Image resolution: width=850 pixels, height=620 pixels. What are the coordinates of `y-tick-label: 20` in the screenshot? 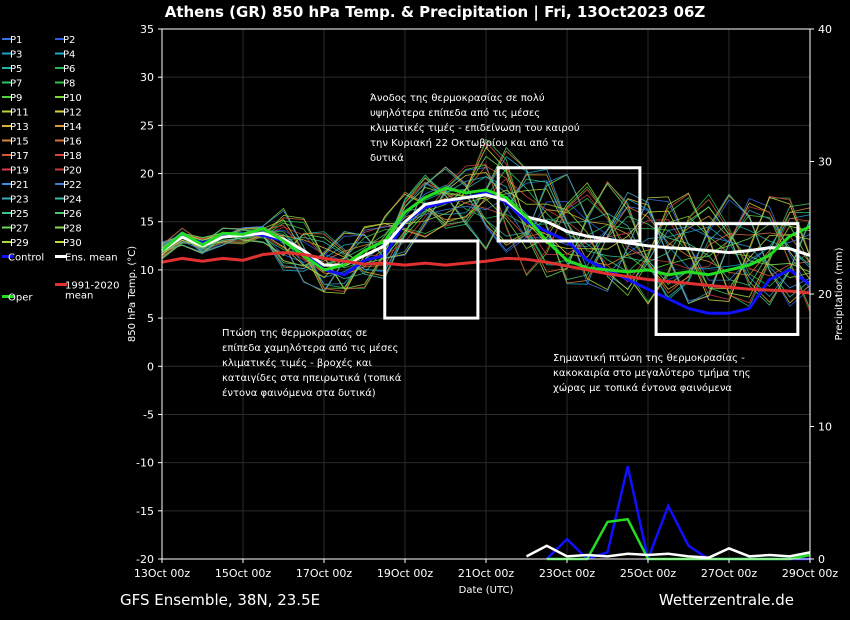 It's located at (147, 174).